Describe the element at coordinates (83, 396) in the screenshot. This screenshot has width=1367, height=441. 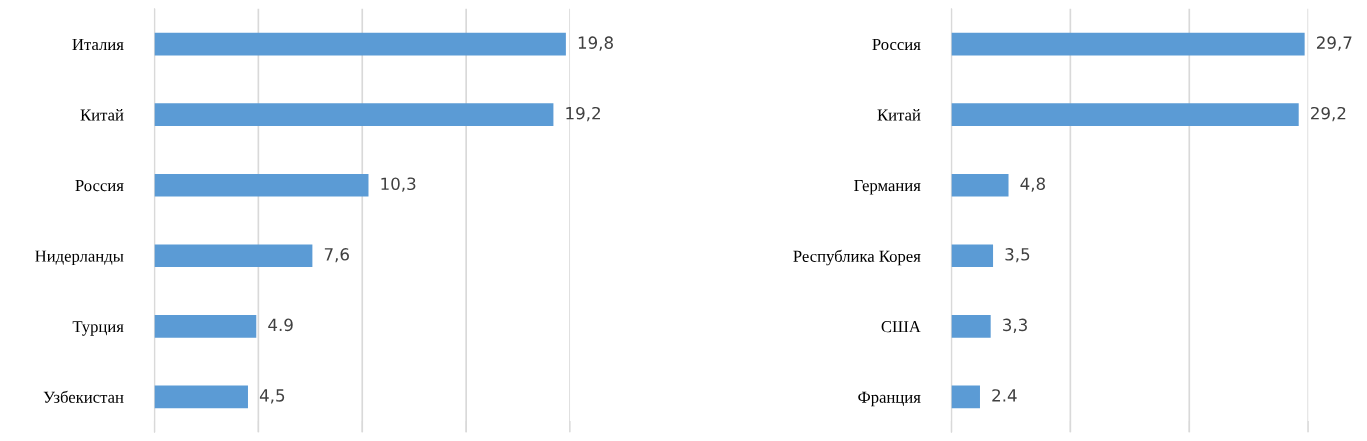
I see `y-tick-label: Узбекистан` at that location.